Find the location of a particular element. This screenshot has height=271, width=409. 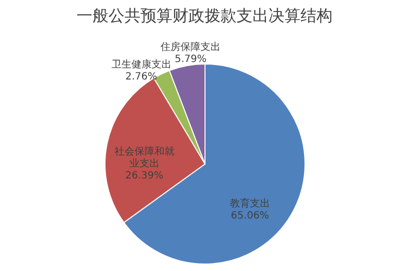

data-label: 5.79% is located at coordinates (190, 59).